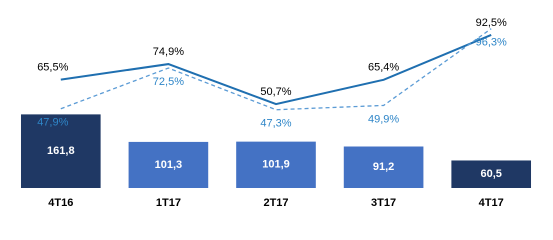  Describe the element at coordinates (383, 119) in the screenshot. I see `line-value-label: 49,9%` at that location.